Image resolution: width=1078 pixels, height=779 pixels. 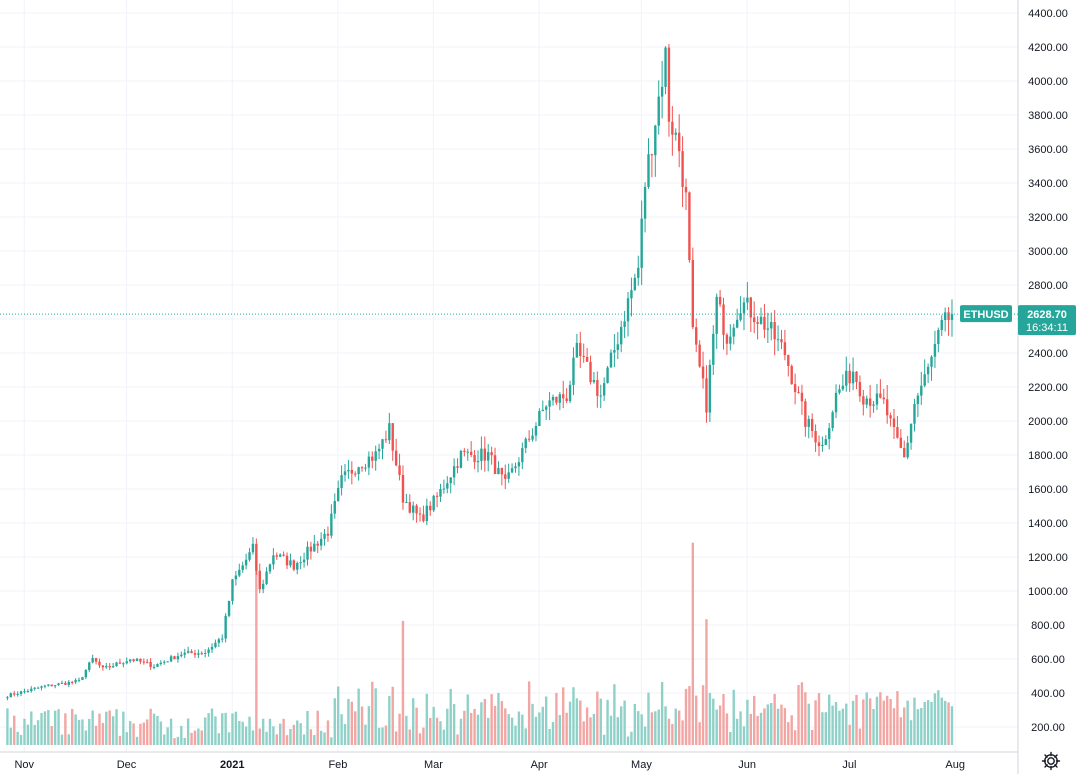 What do you see at coordinates (1051, 761) in the screenshot?
I see `chart-settings-button` at bounding box center [1051, 761].